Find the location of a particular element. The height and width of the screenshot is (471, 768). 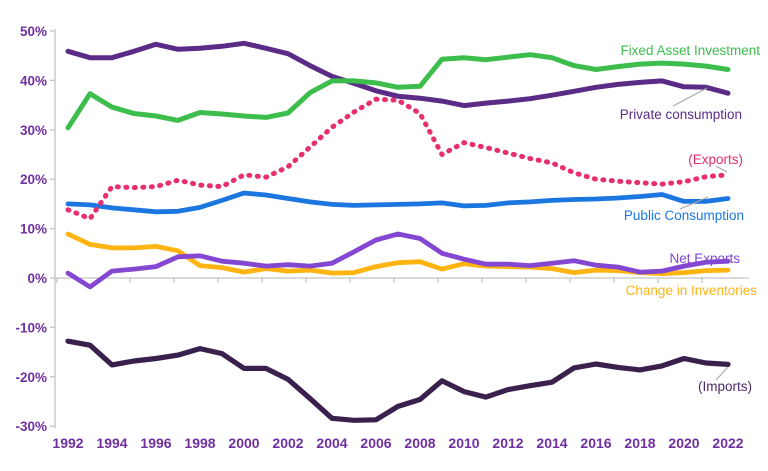

series-line-net-exports is located at coordinates (398, 260).